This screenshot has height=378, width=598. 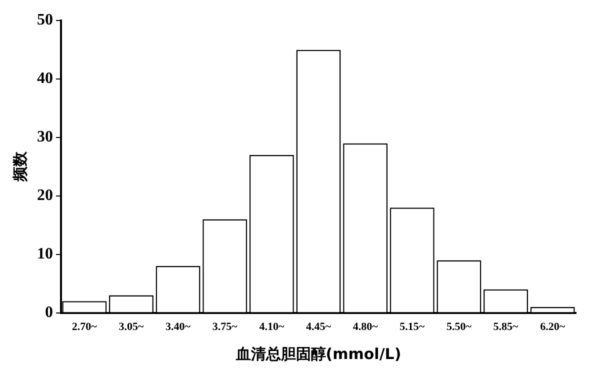 I want to click on x-tick-label: 6.20~, so click(x=553, y=327).